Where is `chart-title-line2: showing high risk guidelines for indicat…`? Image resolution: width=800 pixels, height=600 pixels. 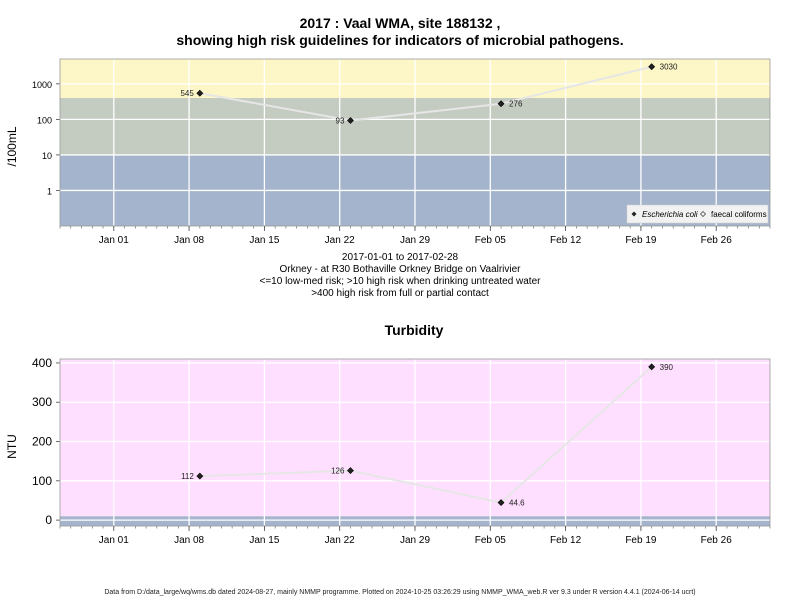
chart-title-line2: showing high risk guidelines for indicat… is located at coordinates (400, 40).